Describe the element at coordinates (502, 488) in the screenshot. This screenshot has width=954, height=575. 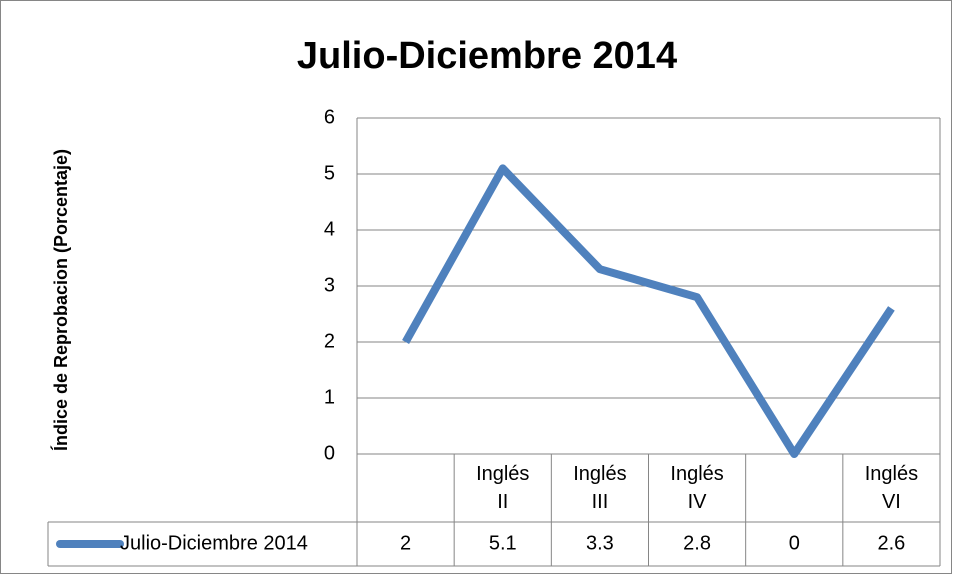
I see `x-tick-label: Inglés II` at that location.